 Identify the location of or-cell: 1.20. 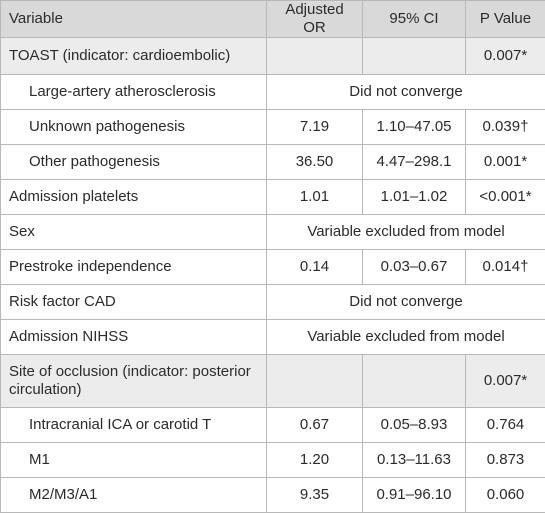
(315, 460).